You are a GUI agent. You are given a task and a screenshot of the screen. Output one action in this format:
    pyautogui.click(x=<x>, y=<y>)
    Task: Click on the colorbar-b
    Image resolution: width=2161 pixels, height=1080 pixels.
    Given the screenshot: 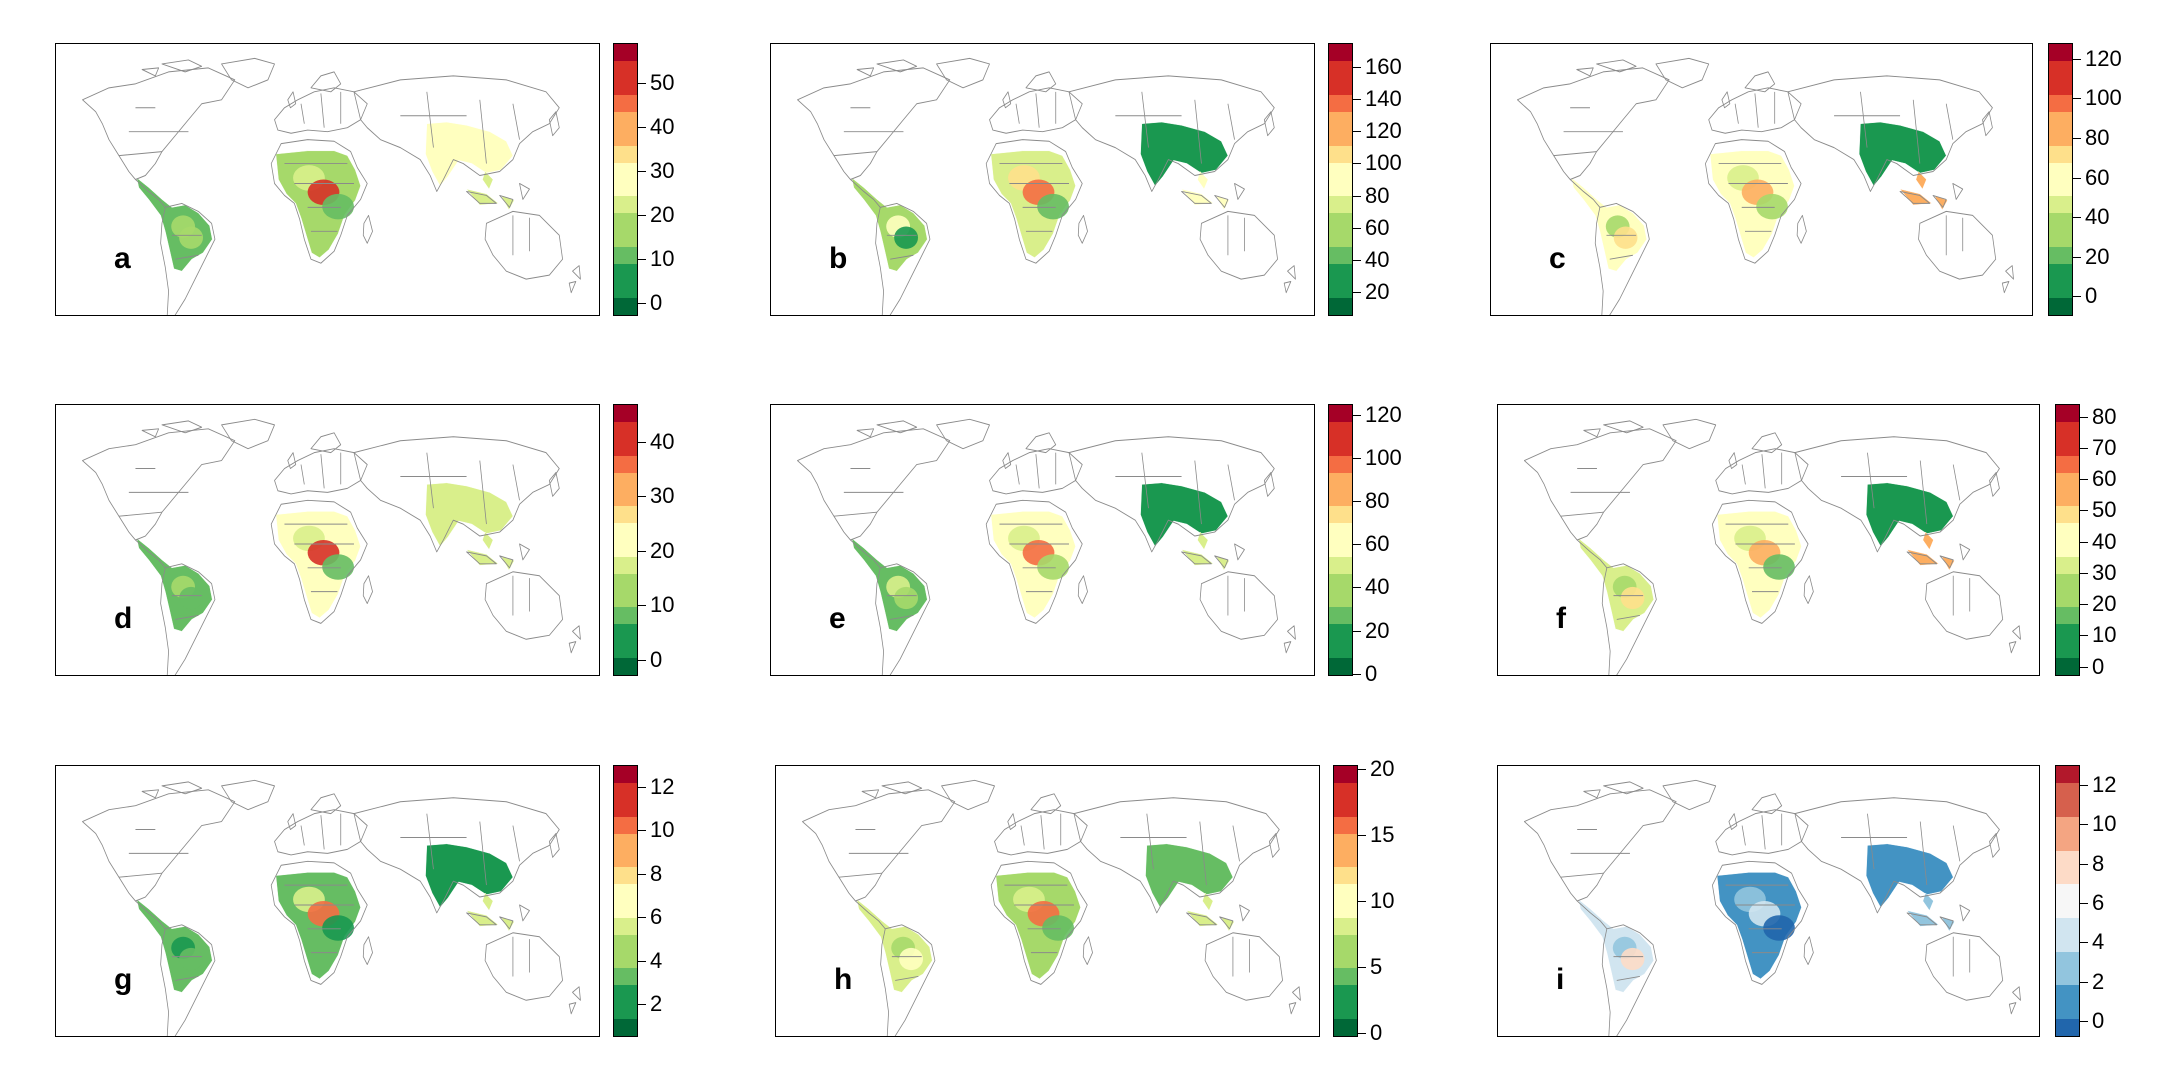 What is the action you would take?
    pyautogui.click(x=1340, y=179)
    